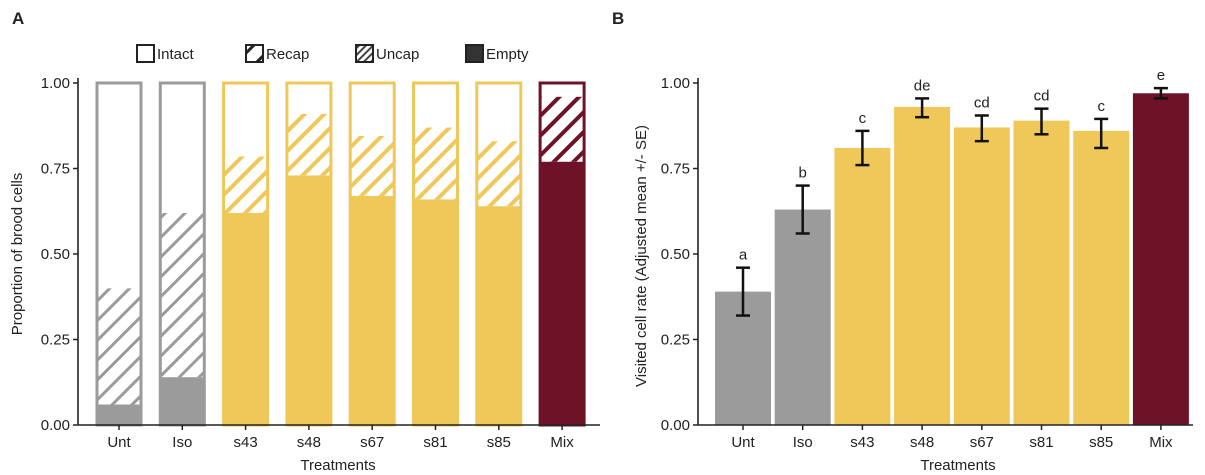  I want to click on bar-segment-empty-s85, so click(498, 315).